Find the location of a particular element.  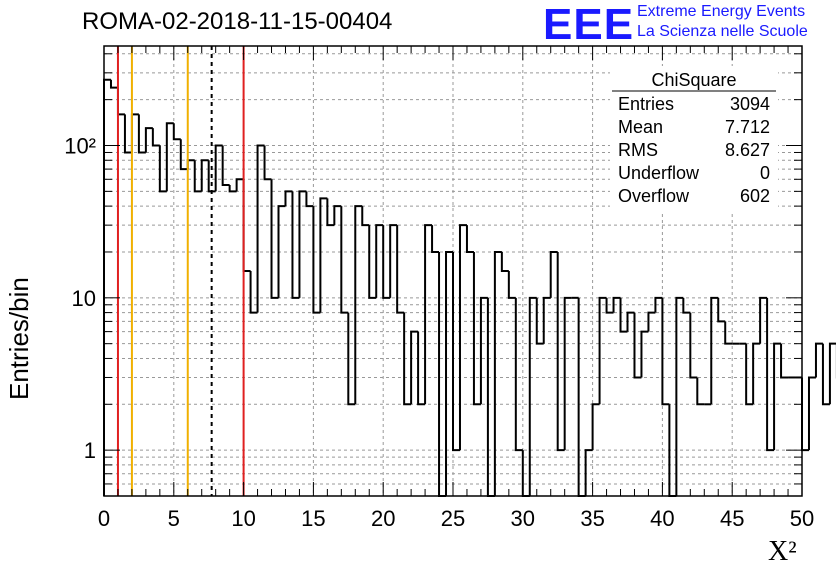

x-tick-label: 20 is located at coordinates (383, 518).